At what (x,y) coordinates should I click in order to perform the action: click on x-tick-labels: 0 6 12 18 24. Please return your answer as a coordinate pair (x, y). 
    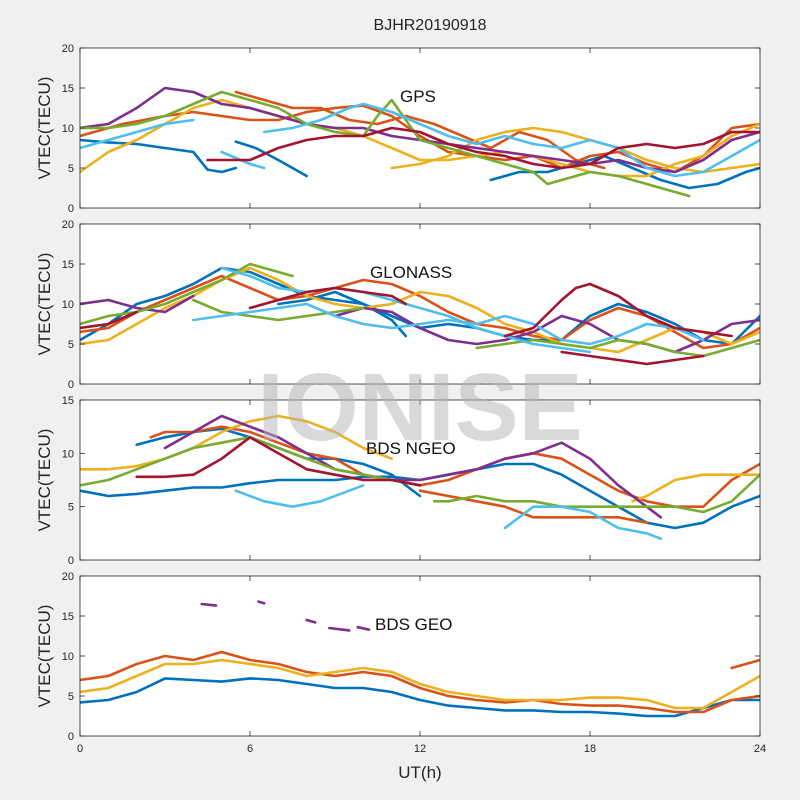
    Looking at the image, I should click on (421, 749).